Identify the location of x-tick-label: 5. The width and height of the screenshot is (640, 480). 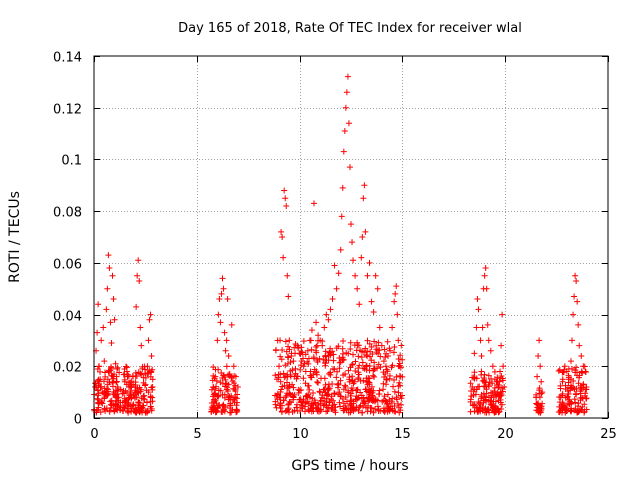
(197, 434).